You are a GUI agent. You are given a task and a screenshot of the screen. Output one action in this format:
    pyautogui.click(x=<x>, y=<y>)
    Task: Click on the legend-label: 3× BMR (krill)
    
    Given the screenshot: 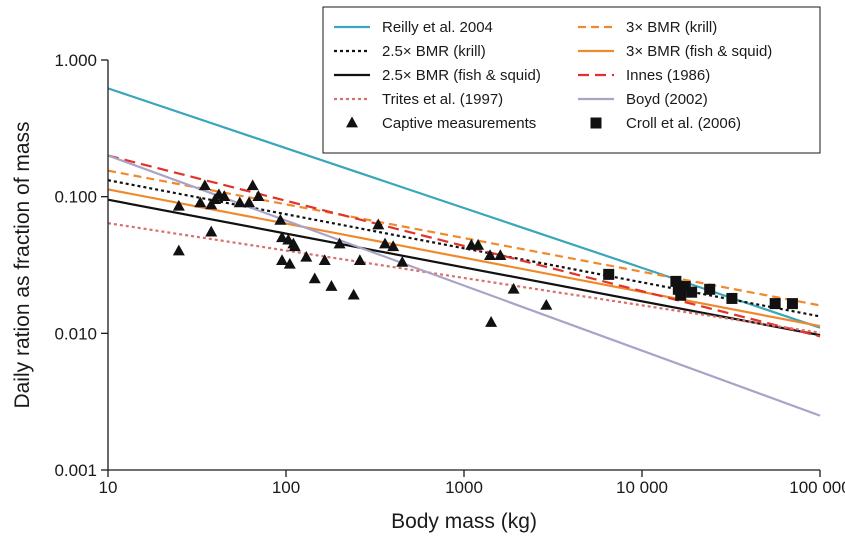 What is the action you would take?
    pyautogui.click(x=671, y=27)
    